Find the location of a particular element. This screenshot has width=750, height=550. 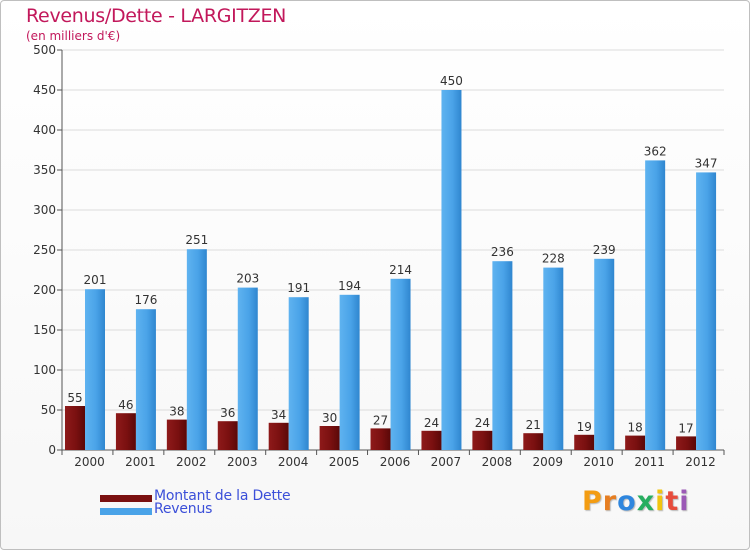

legend-label-dette: Montant de la Dette is located at coordinates (222, 496).